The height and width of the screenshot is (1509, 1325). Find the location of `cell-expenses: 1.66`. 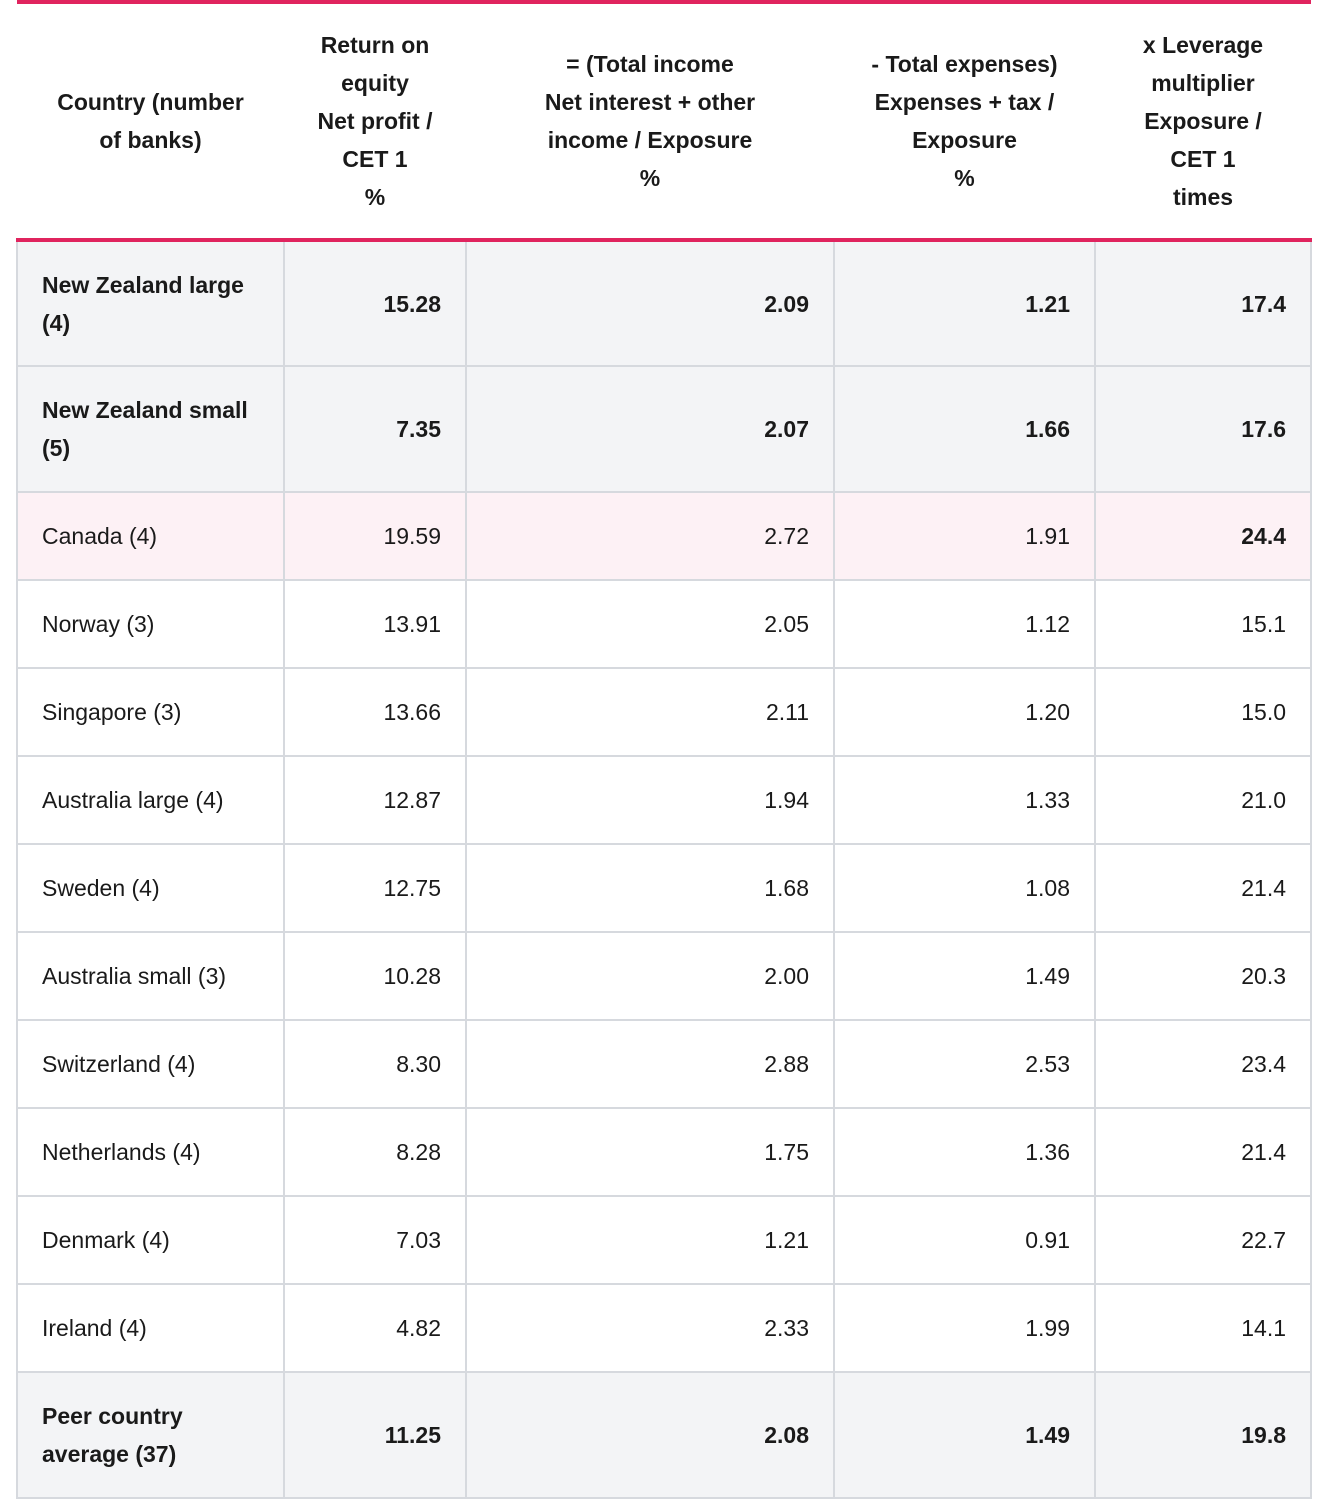

cell-expenses: 1.66 is located at coordinates (964, 429).